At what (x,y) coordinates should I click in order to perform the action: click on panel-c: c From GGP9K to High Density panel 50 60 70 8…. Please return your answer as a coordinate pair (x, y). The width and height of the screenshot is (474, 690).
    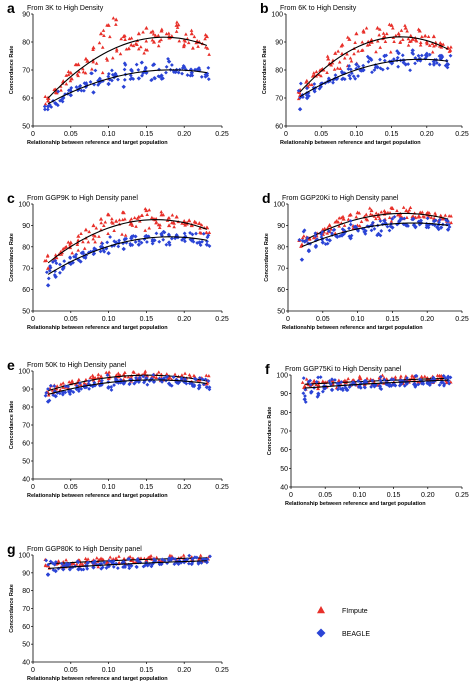
    Looking at the image, I should click on (118, 260).